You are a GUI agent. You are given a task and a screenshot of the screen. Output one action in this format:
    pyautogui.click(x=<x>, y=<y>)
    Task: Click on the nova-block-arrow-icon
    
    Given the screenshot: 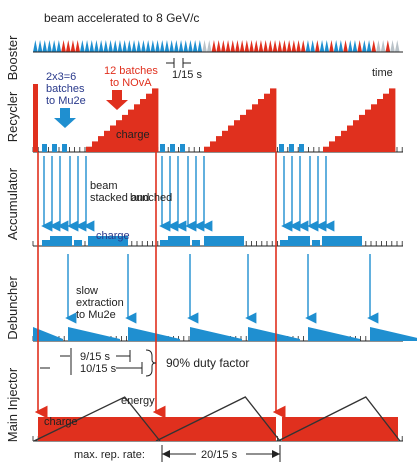 What is the action you would take?
    pyautogui.click(x=117, y=100)
    